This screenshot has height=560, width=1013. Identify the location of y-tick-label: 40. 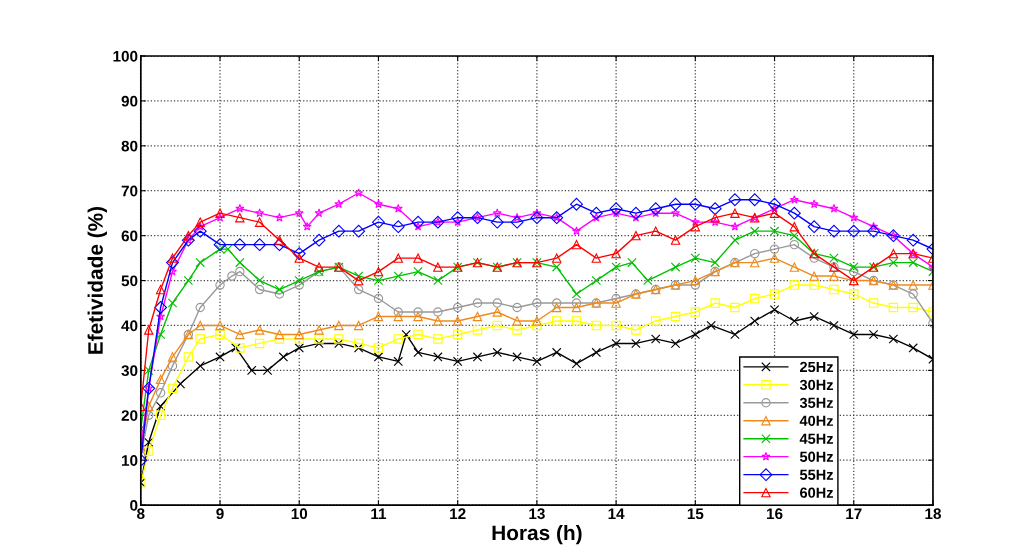
(129, 326).